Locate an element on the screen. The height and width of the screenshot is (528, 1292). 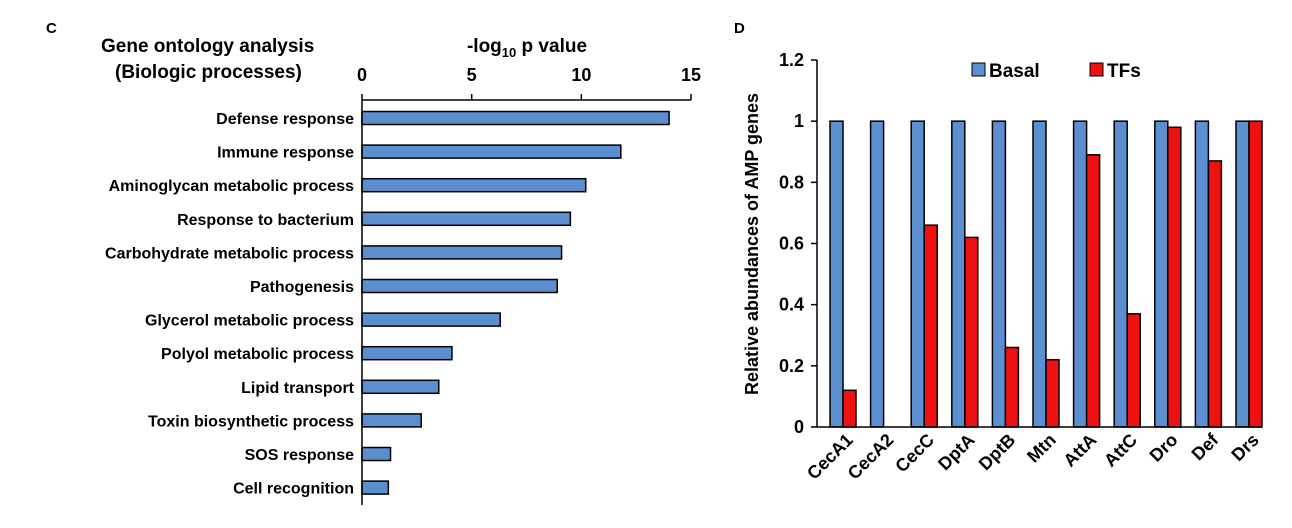
category-label: Defense response is located at coordinates (285, 119).